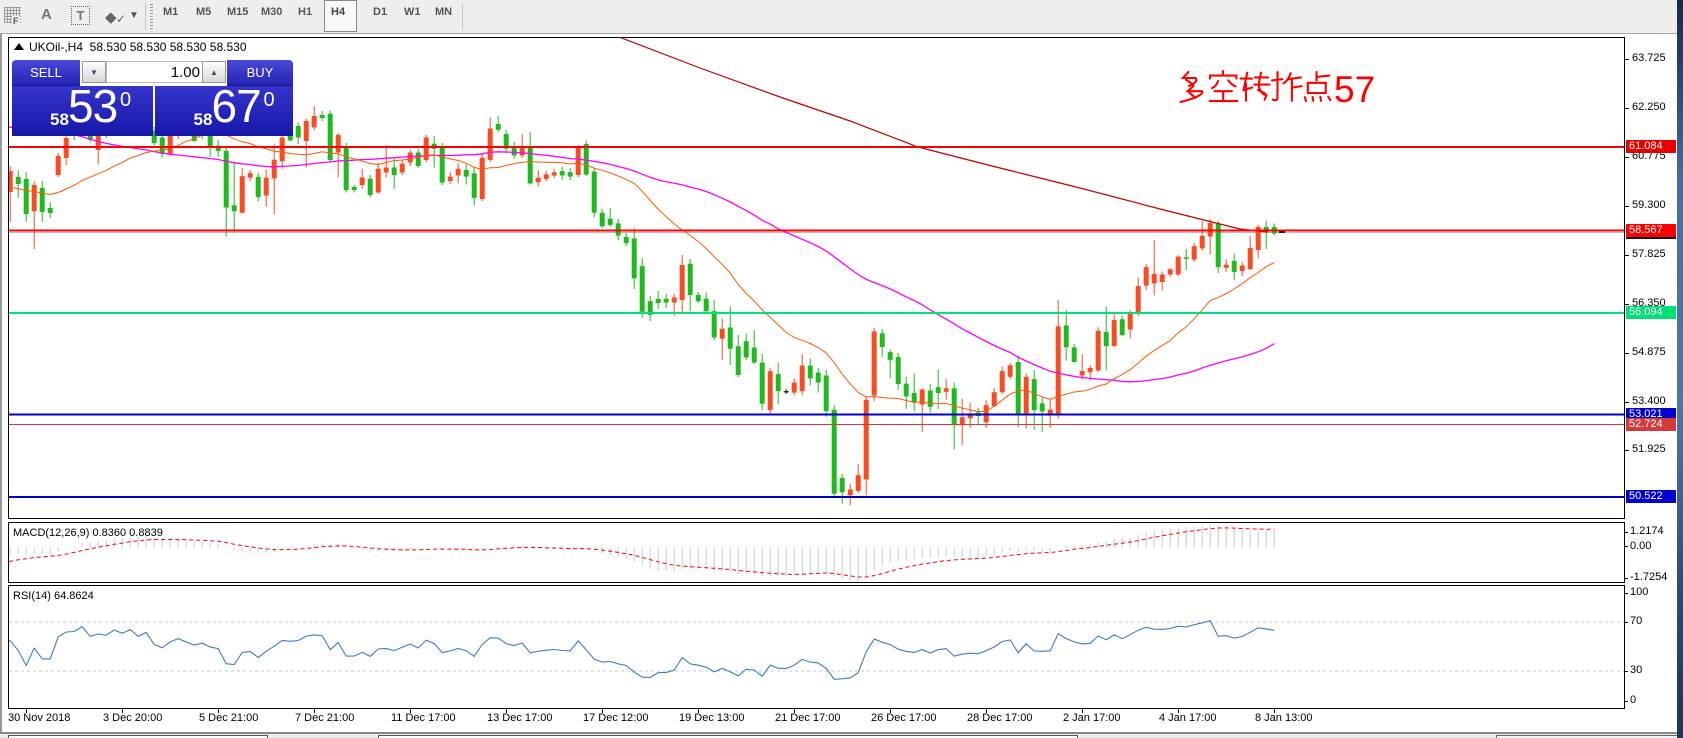 The image size is (1683, 738). I want to click on svg-text: 57, so click(1354, 89).